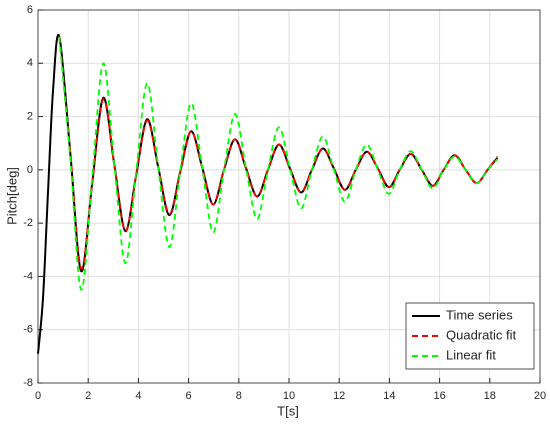 The width and height of the screenshot is (550, 428). What do you see at coordinates (28, 383) in the screenshot?
I see `y-tick-label: -8` at bounding box center [28, 383].